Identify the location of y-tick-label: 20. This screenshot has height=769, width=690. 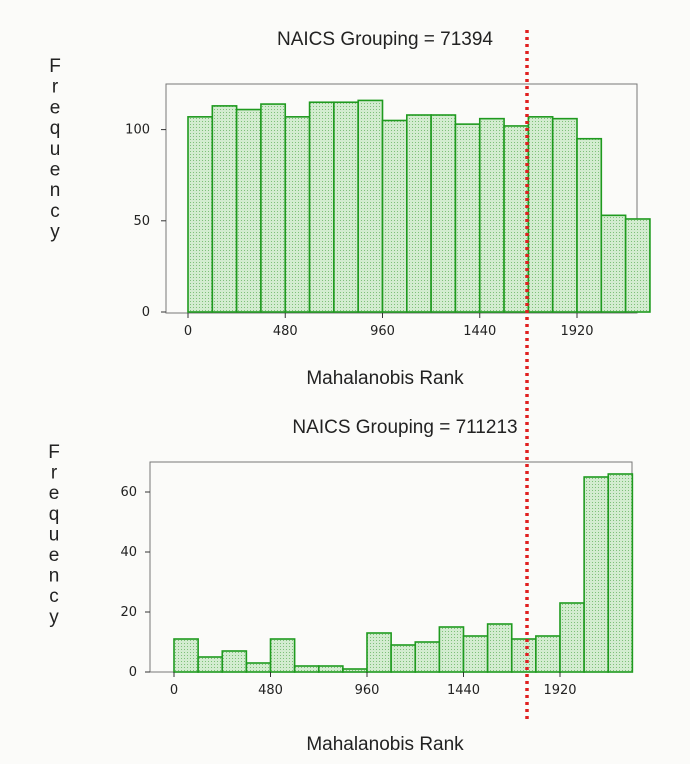
(128, 612).